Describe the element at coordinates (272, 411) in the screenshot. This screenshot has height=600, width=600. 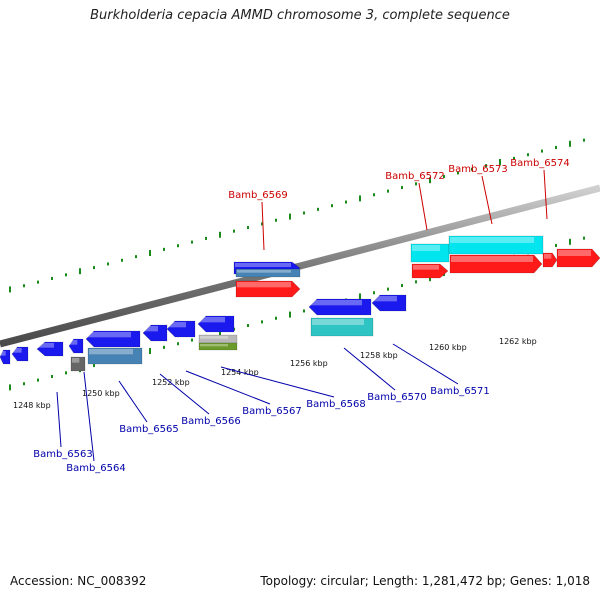
I see `reverse-gene-label: Bamb_6567` at that location.